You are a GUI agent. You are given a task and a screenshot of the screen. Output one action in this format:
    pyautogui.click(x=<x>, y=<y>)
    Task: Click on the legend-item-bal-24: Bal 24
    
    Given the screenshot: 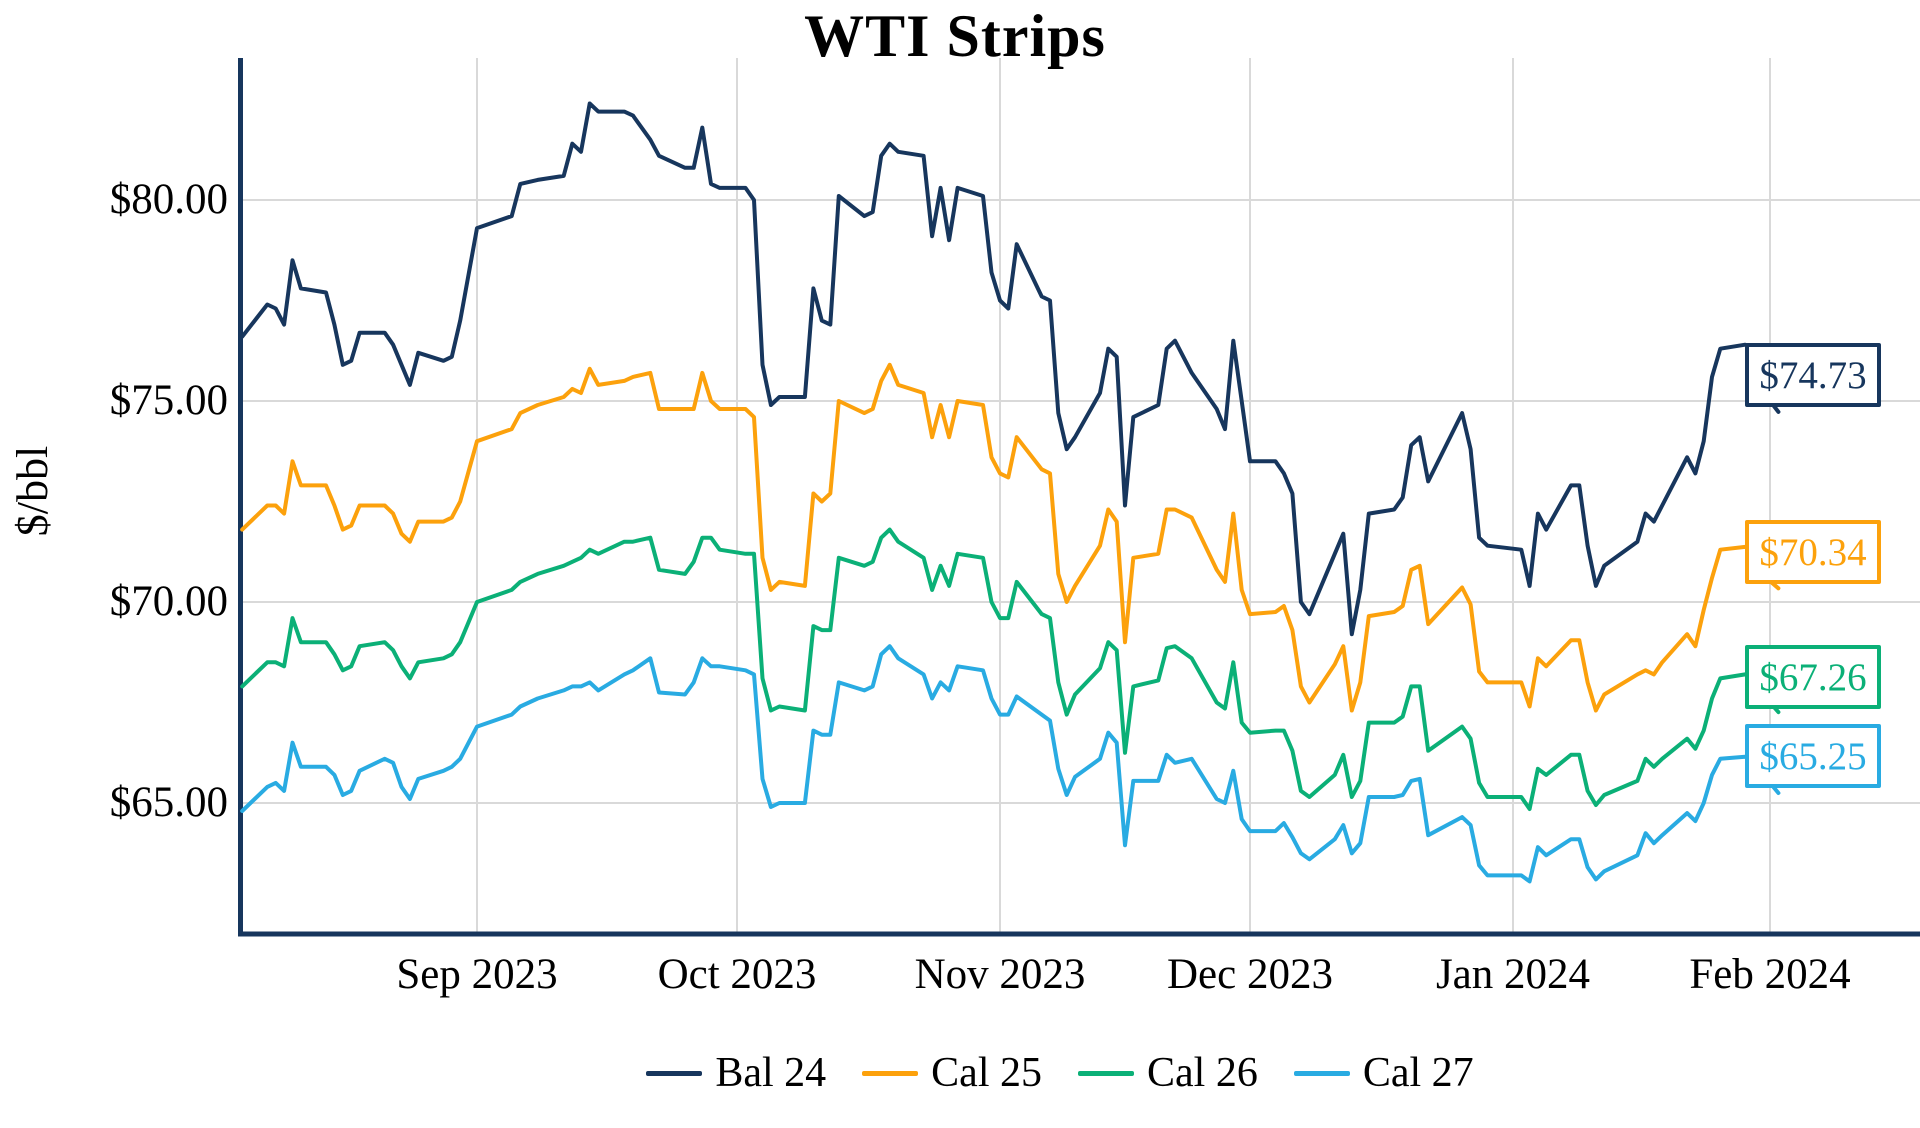 What is the action you would take?
    pyautogui.click(x=736, y=1073)
    